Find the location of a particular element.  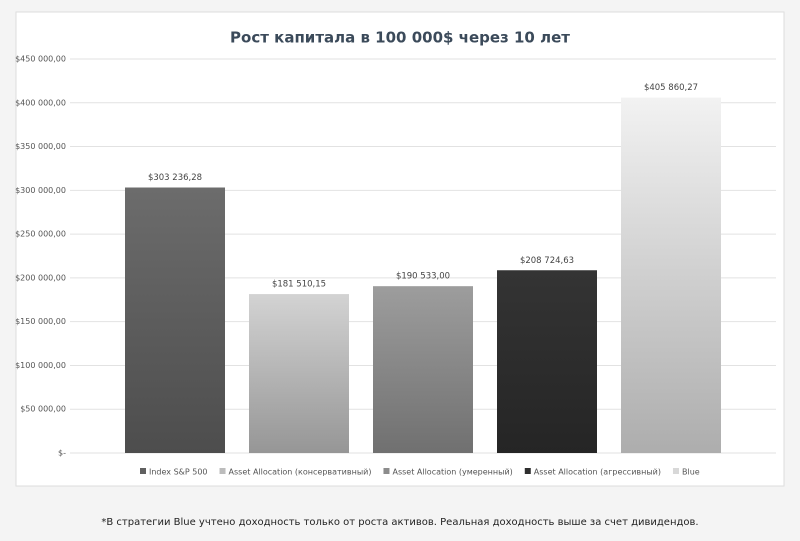

legend-label: Asset Allocation (консервативный) is located at coordinates (300, 472).